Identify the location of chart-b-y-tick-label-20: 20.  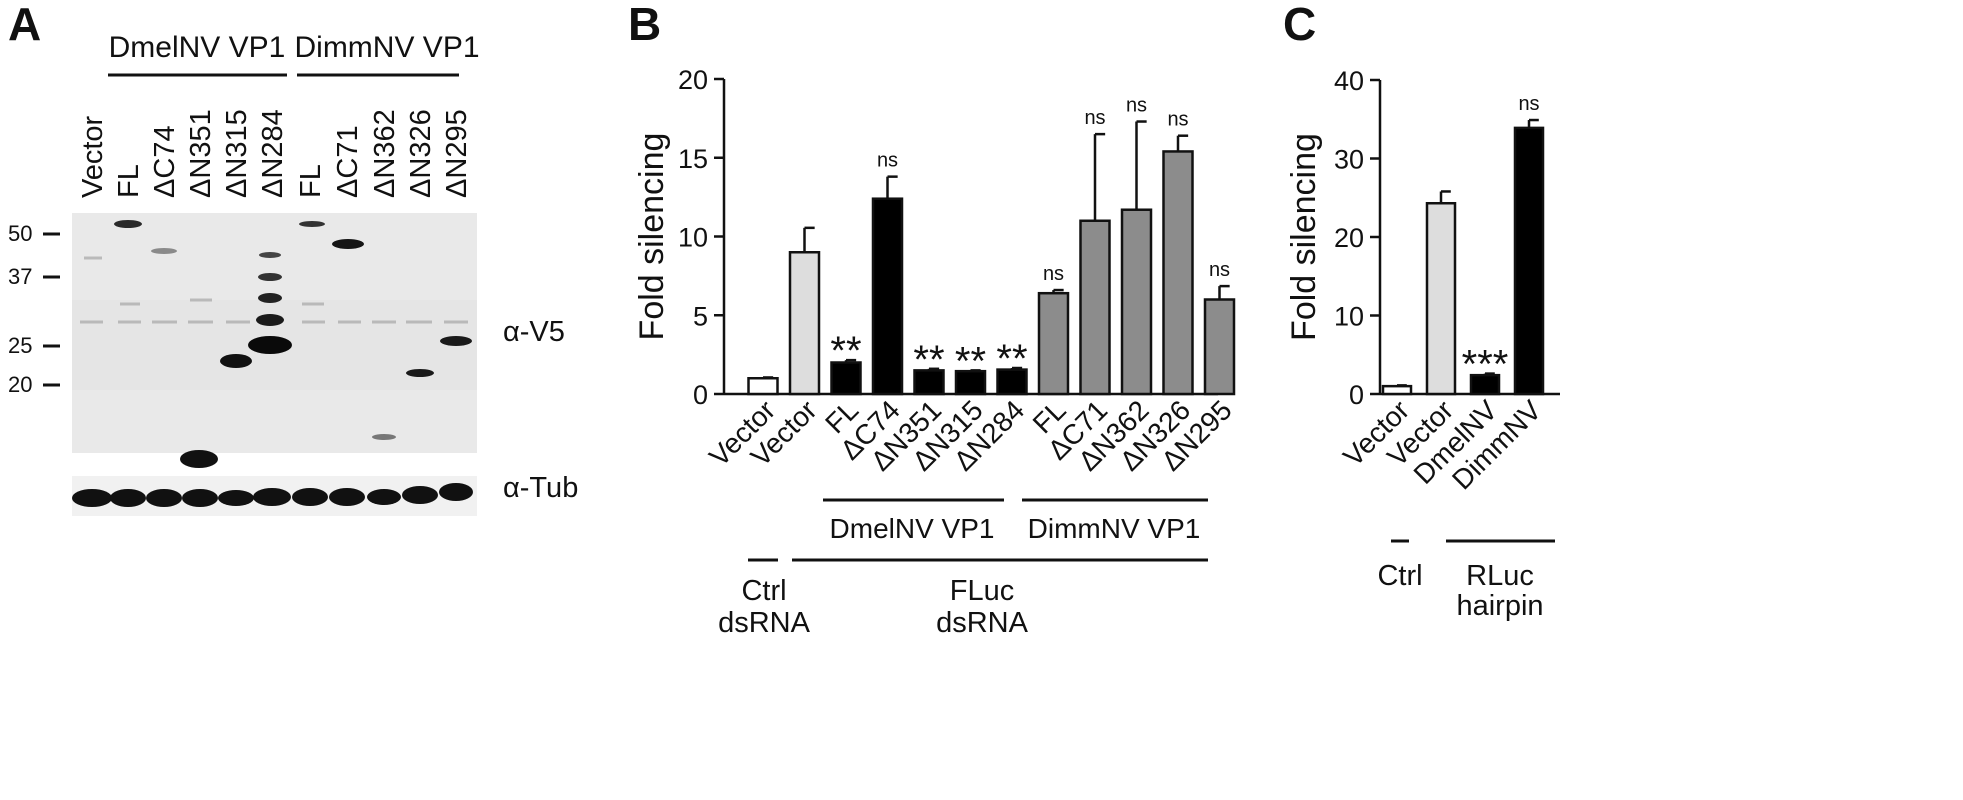
(693, 80).